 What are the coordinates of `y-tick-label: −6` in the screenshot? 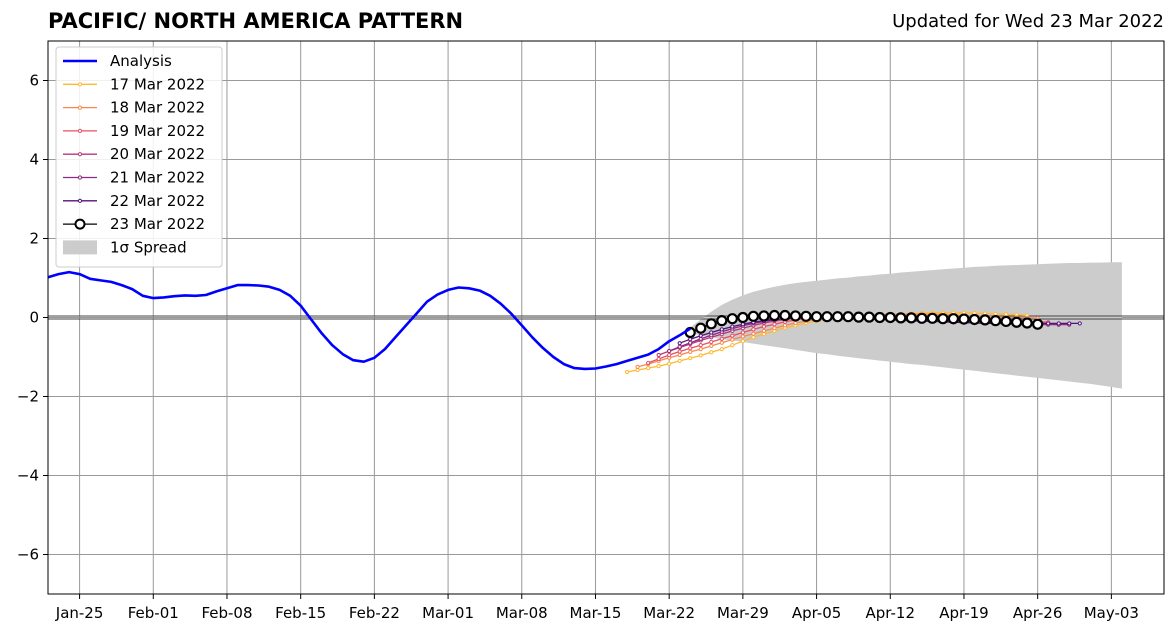 It's located at (28, 555).